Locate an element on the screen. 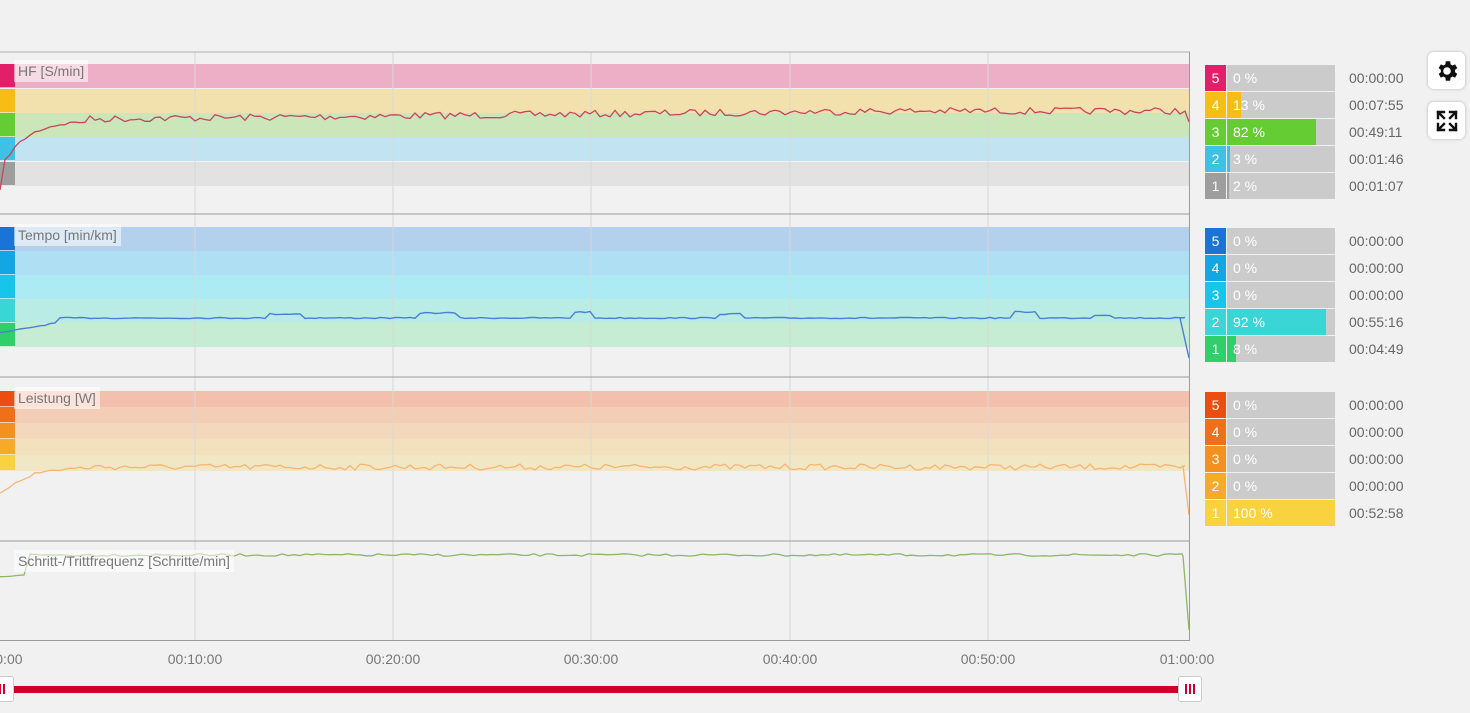 The height and width of the screenshot is (713, 1470). time-tick: 00:40:00 is located at coordinates (790, 659).